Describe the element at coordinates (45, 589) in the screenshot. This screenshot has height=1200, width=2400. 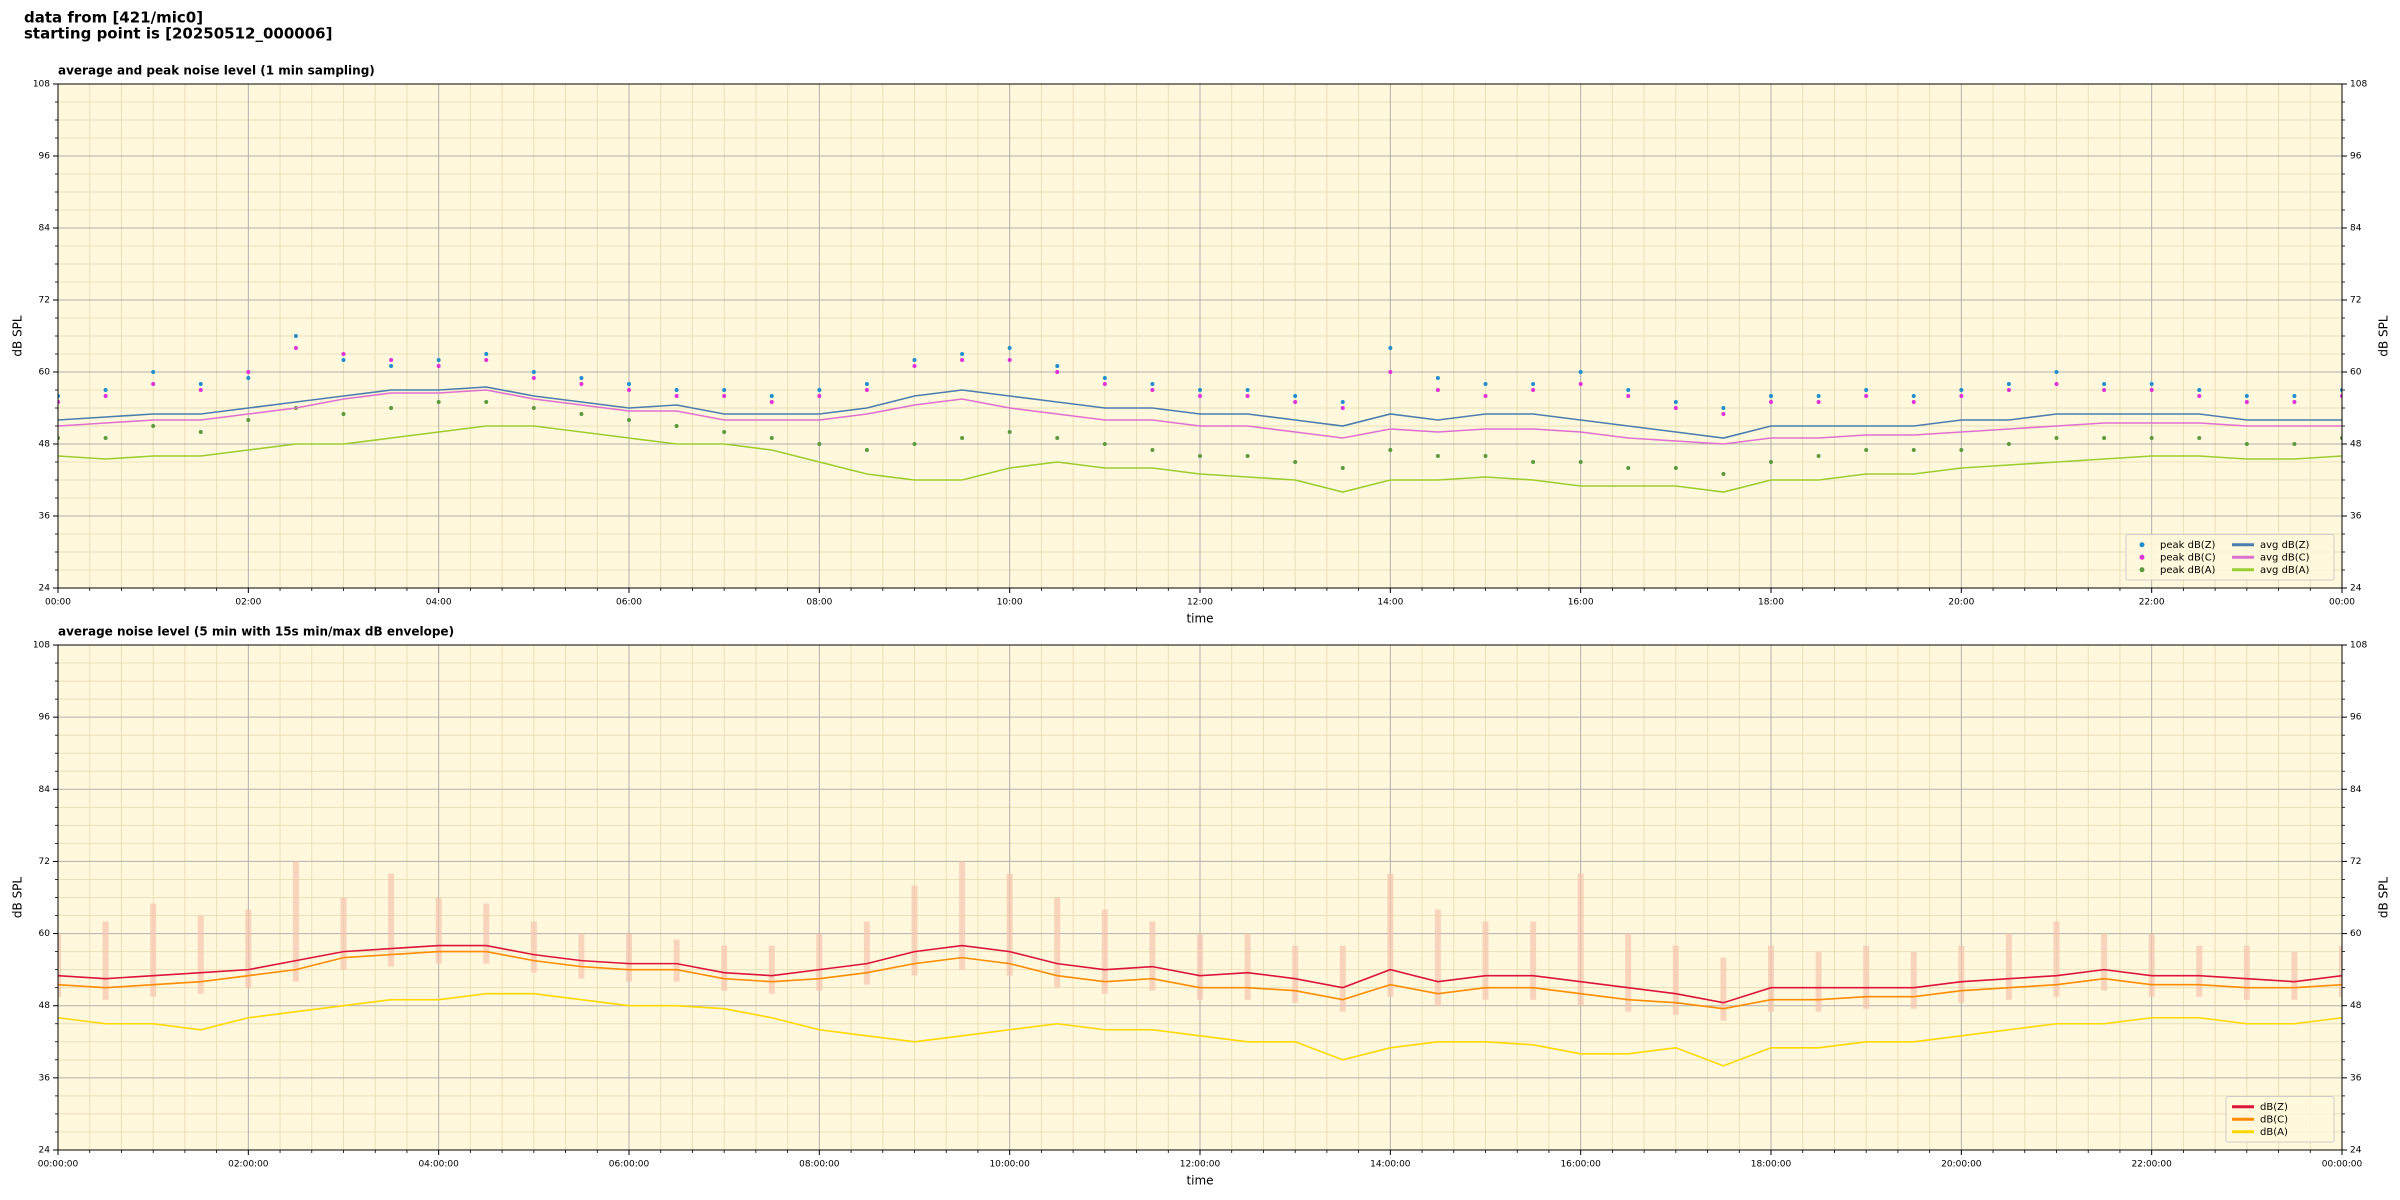
I see `y-tick-label: 24` at that location.